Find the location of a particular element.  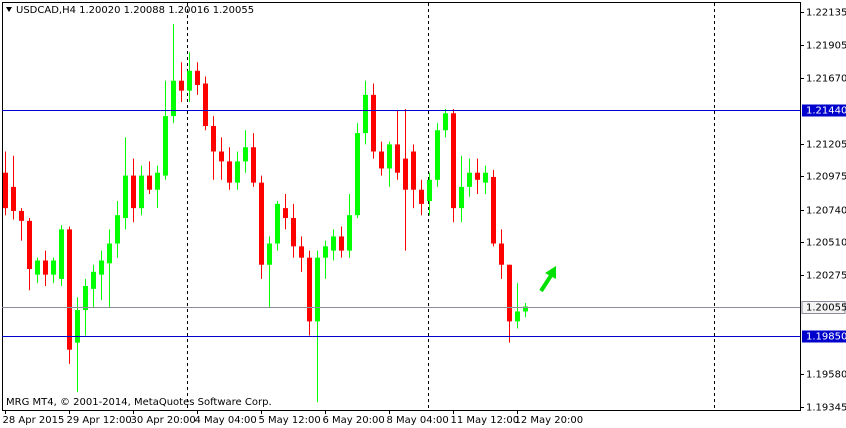

x-tick-label: 8 May 04:00 is located at coordinates (418, 420).